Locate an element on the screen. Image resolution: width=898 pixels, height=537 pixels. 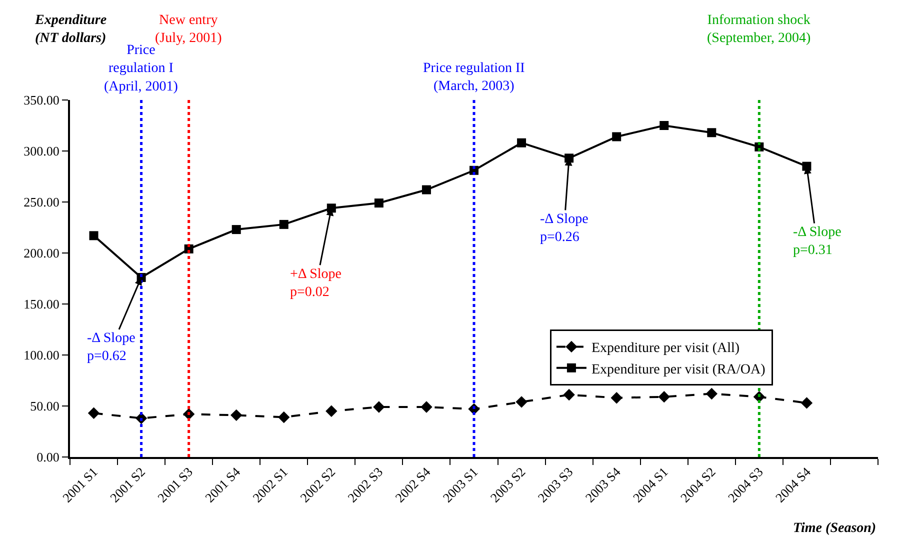
ref-line-label: Price regulation II (March, 2003) is located at coordinates (474, 77).